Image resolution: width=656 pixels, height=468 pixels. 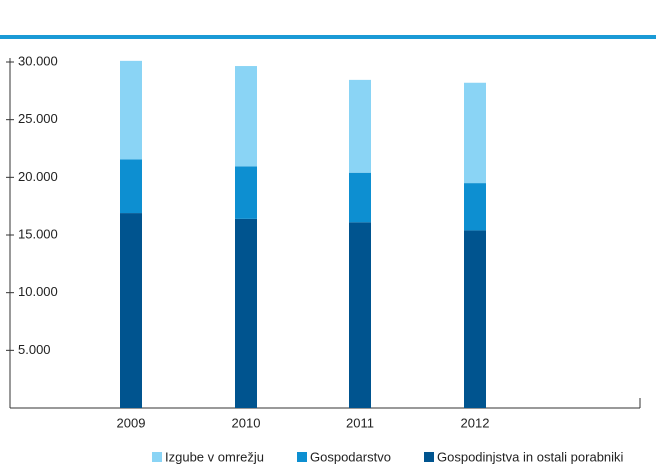 What do you see at coordinates (38, 233) in the screenshot?
I see `y-tick-label: 15.000` at bounding box center [38, 233].